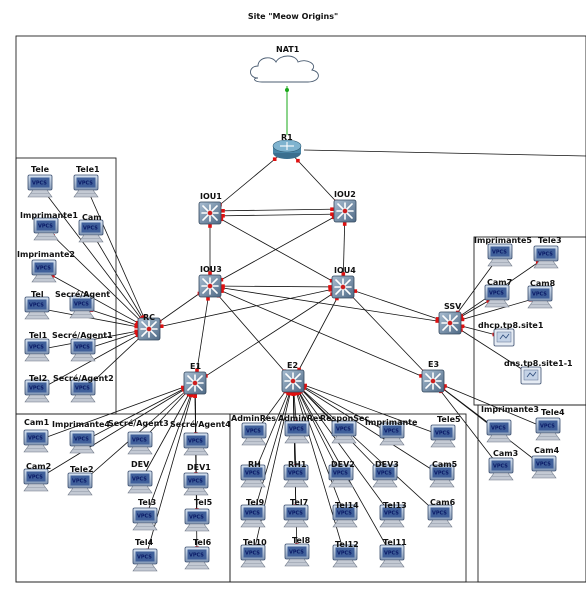 This screenshot has height=600, width=586. Describe the element at coordinates (548, 429) in the screenshot. I see `host-tele4: VPCS` at that location.